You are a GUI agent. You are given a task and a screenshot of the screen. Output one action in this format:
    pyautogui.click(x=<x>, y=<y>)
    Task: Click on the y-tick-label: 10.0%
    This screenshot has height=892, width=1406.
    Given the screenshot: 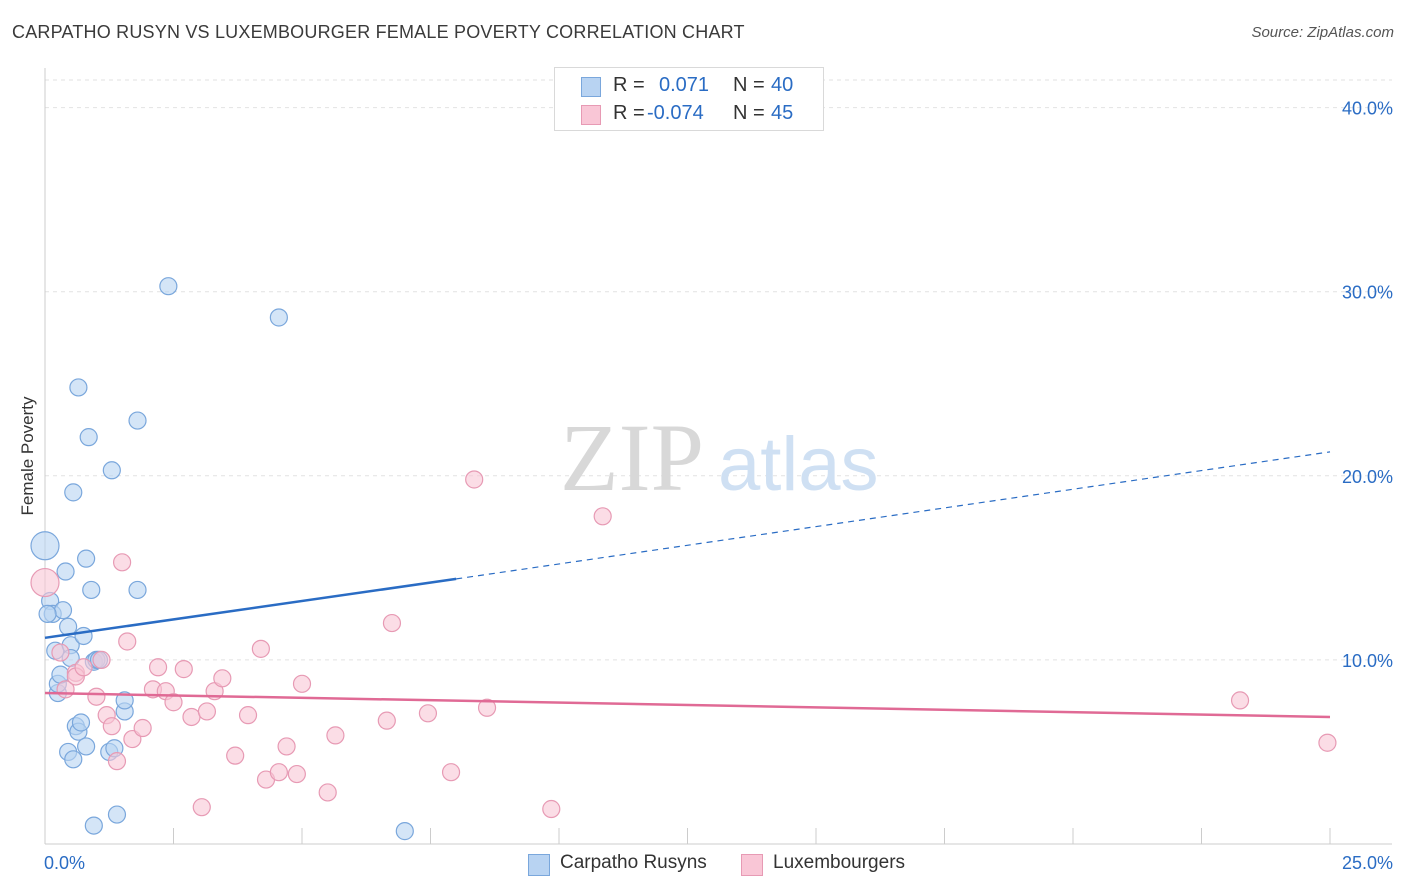 What is the action you would take?
    pyautogui.click(x=1367, y=661)
    